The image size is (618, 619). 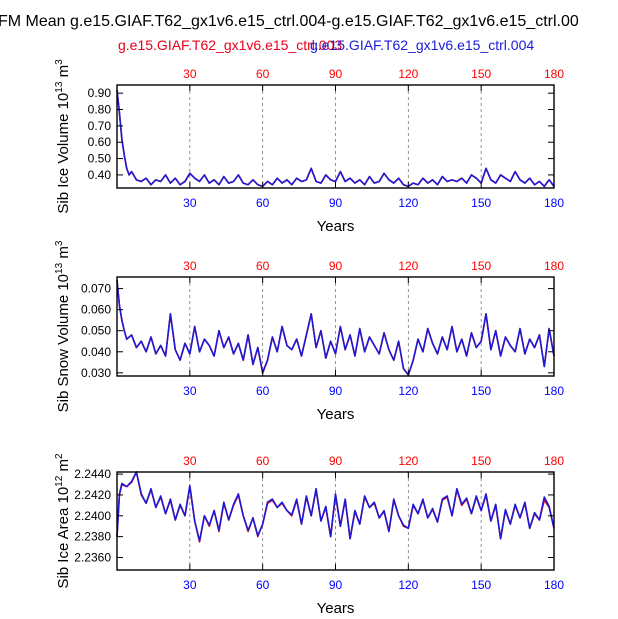 What do you see at coordinates (96, 352) in the screenshot?
I see `y-tick-label: 0.040` at bounding box center [96, 352].